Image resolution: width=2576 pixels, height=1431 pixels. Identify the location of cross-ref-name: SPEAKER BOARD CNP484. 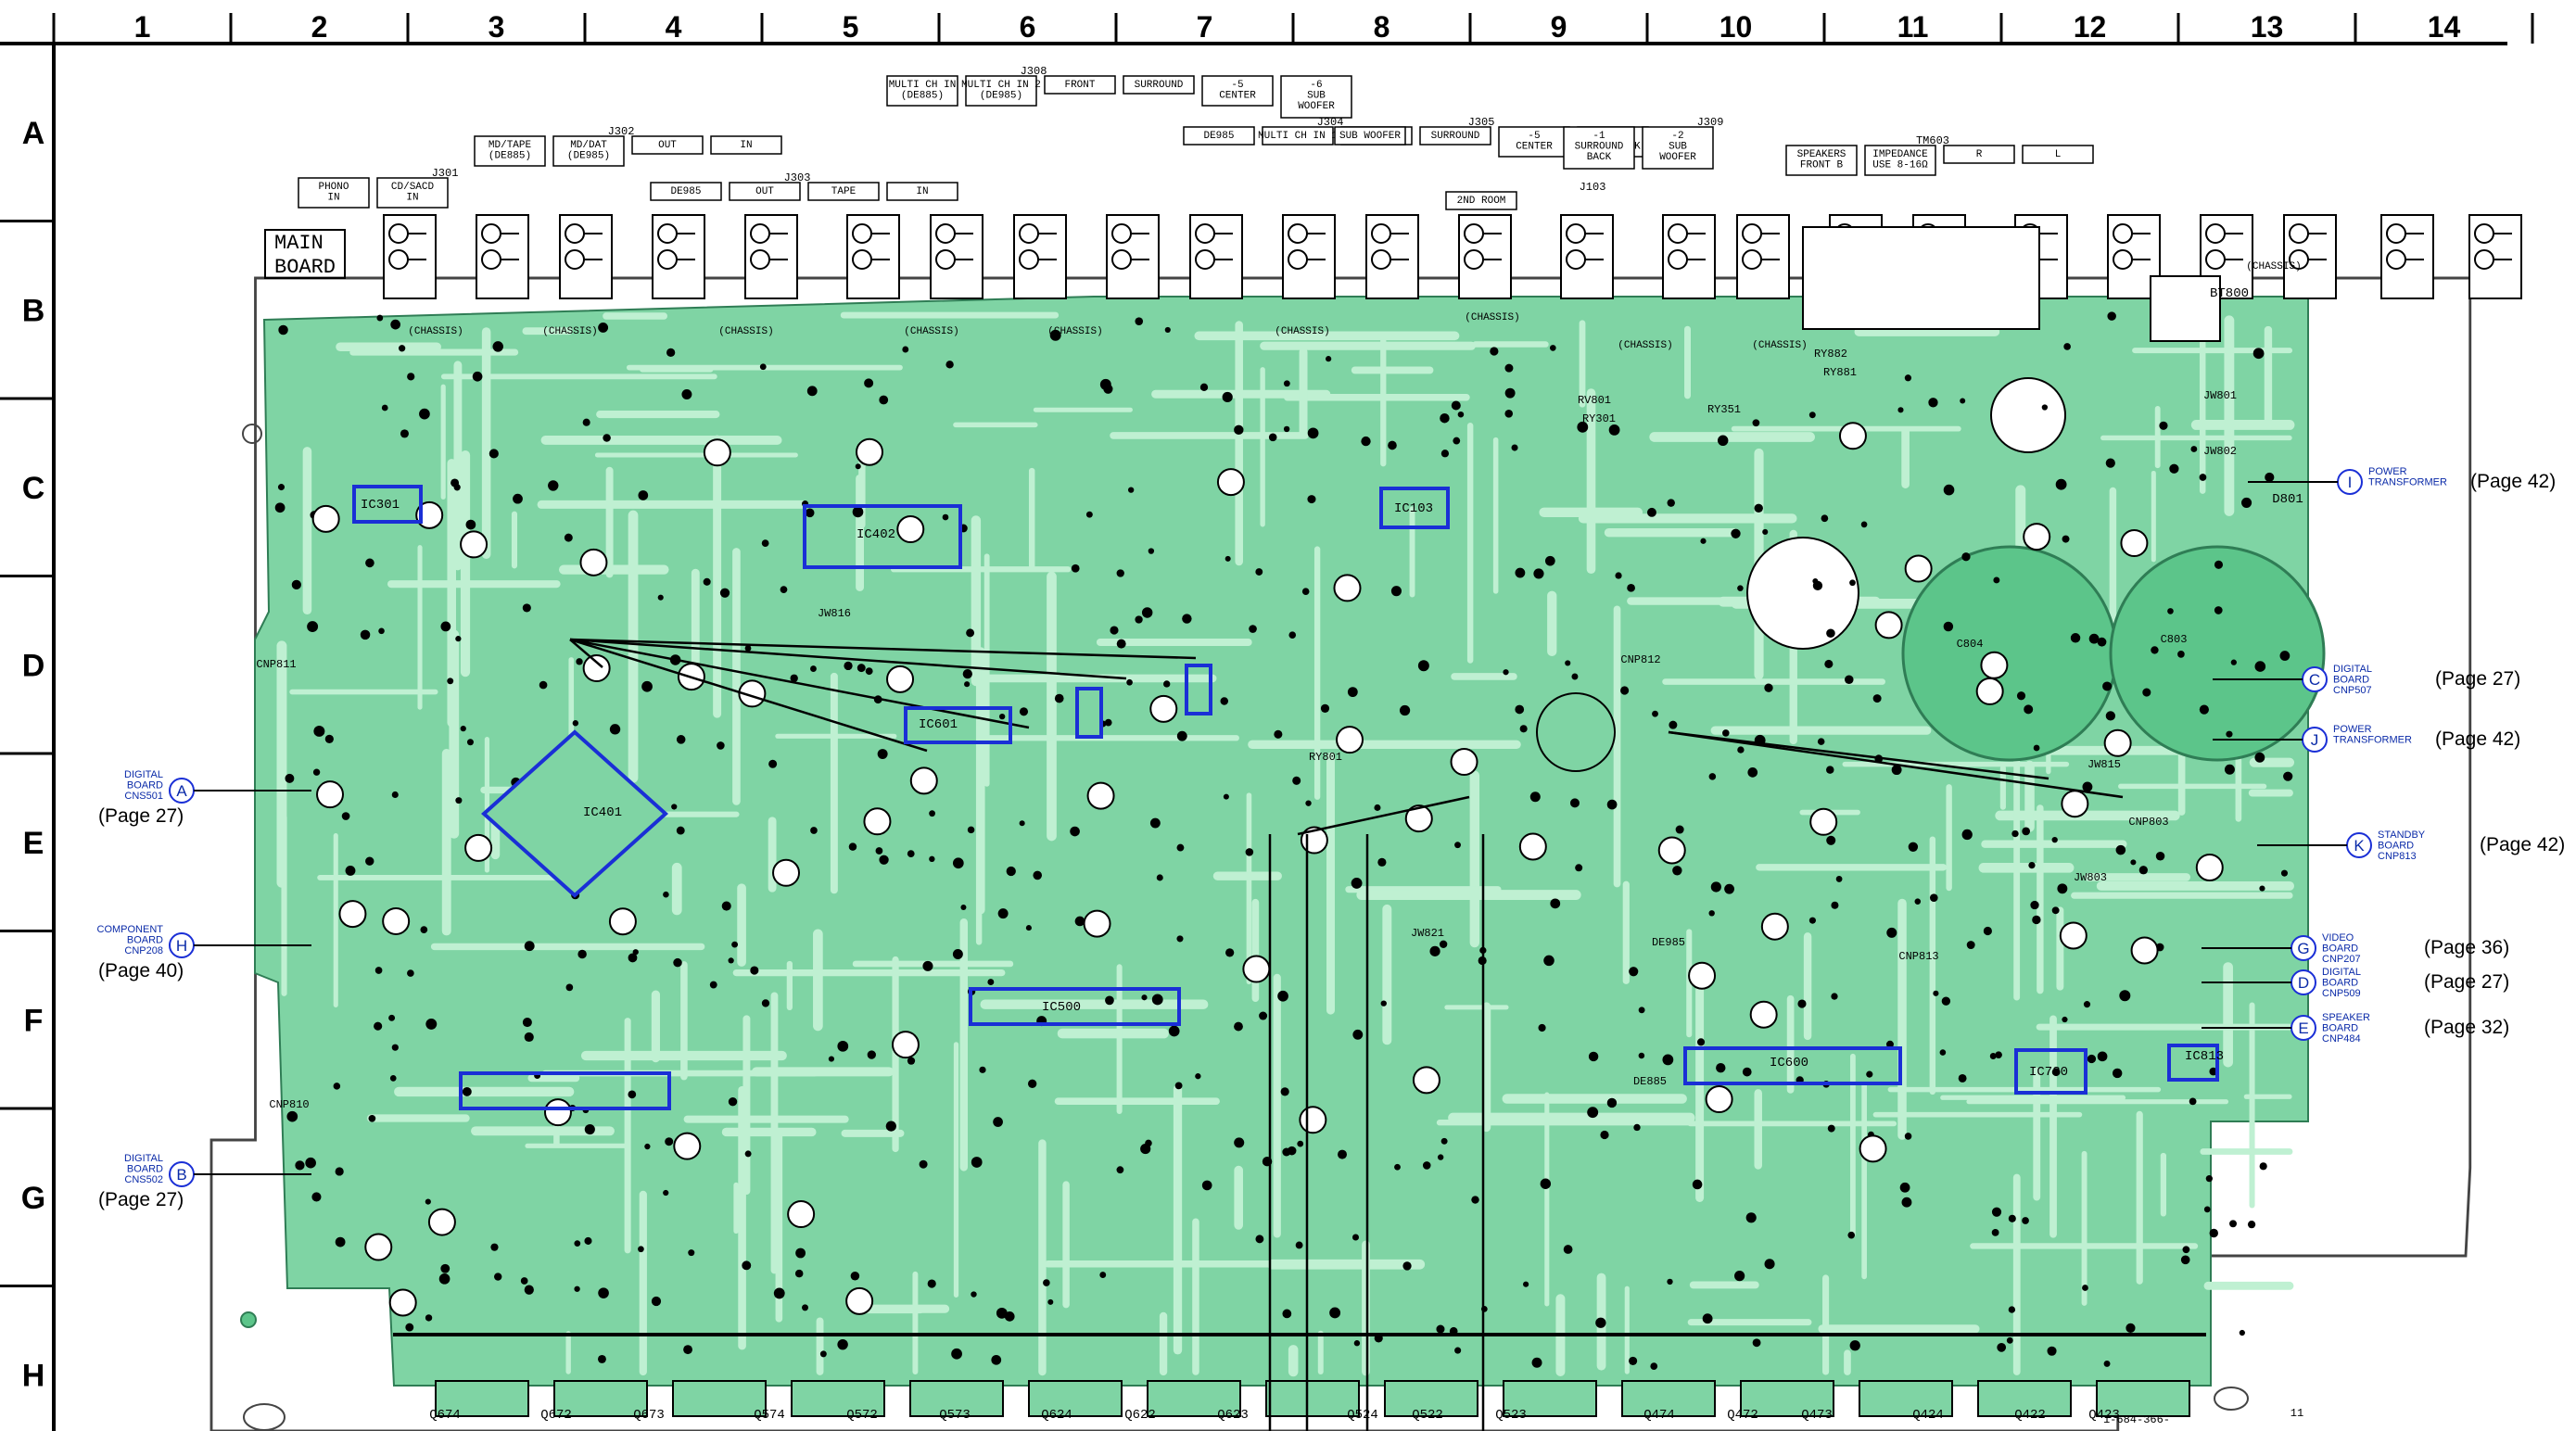
(2346, 1028).